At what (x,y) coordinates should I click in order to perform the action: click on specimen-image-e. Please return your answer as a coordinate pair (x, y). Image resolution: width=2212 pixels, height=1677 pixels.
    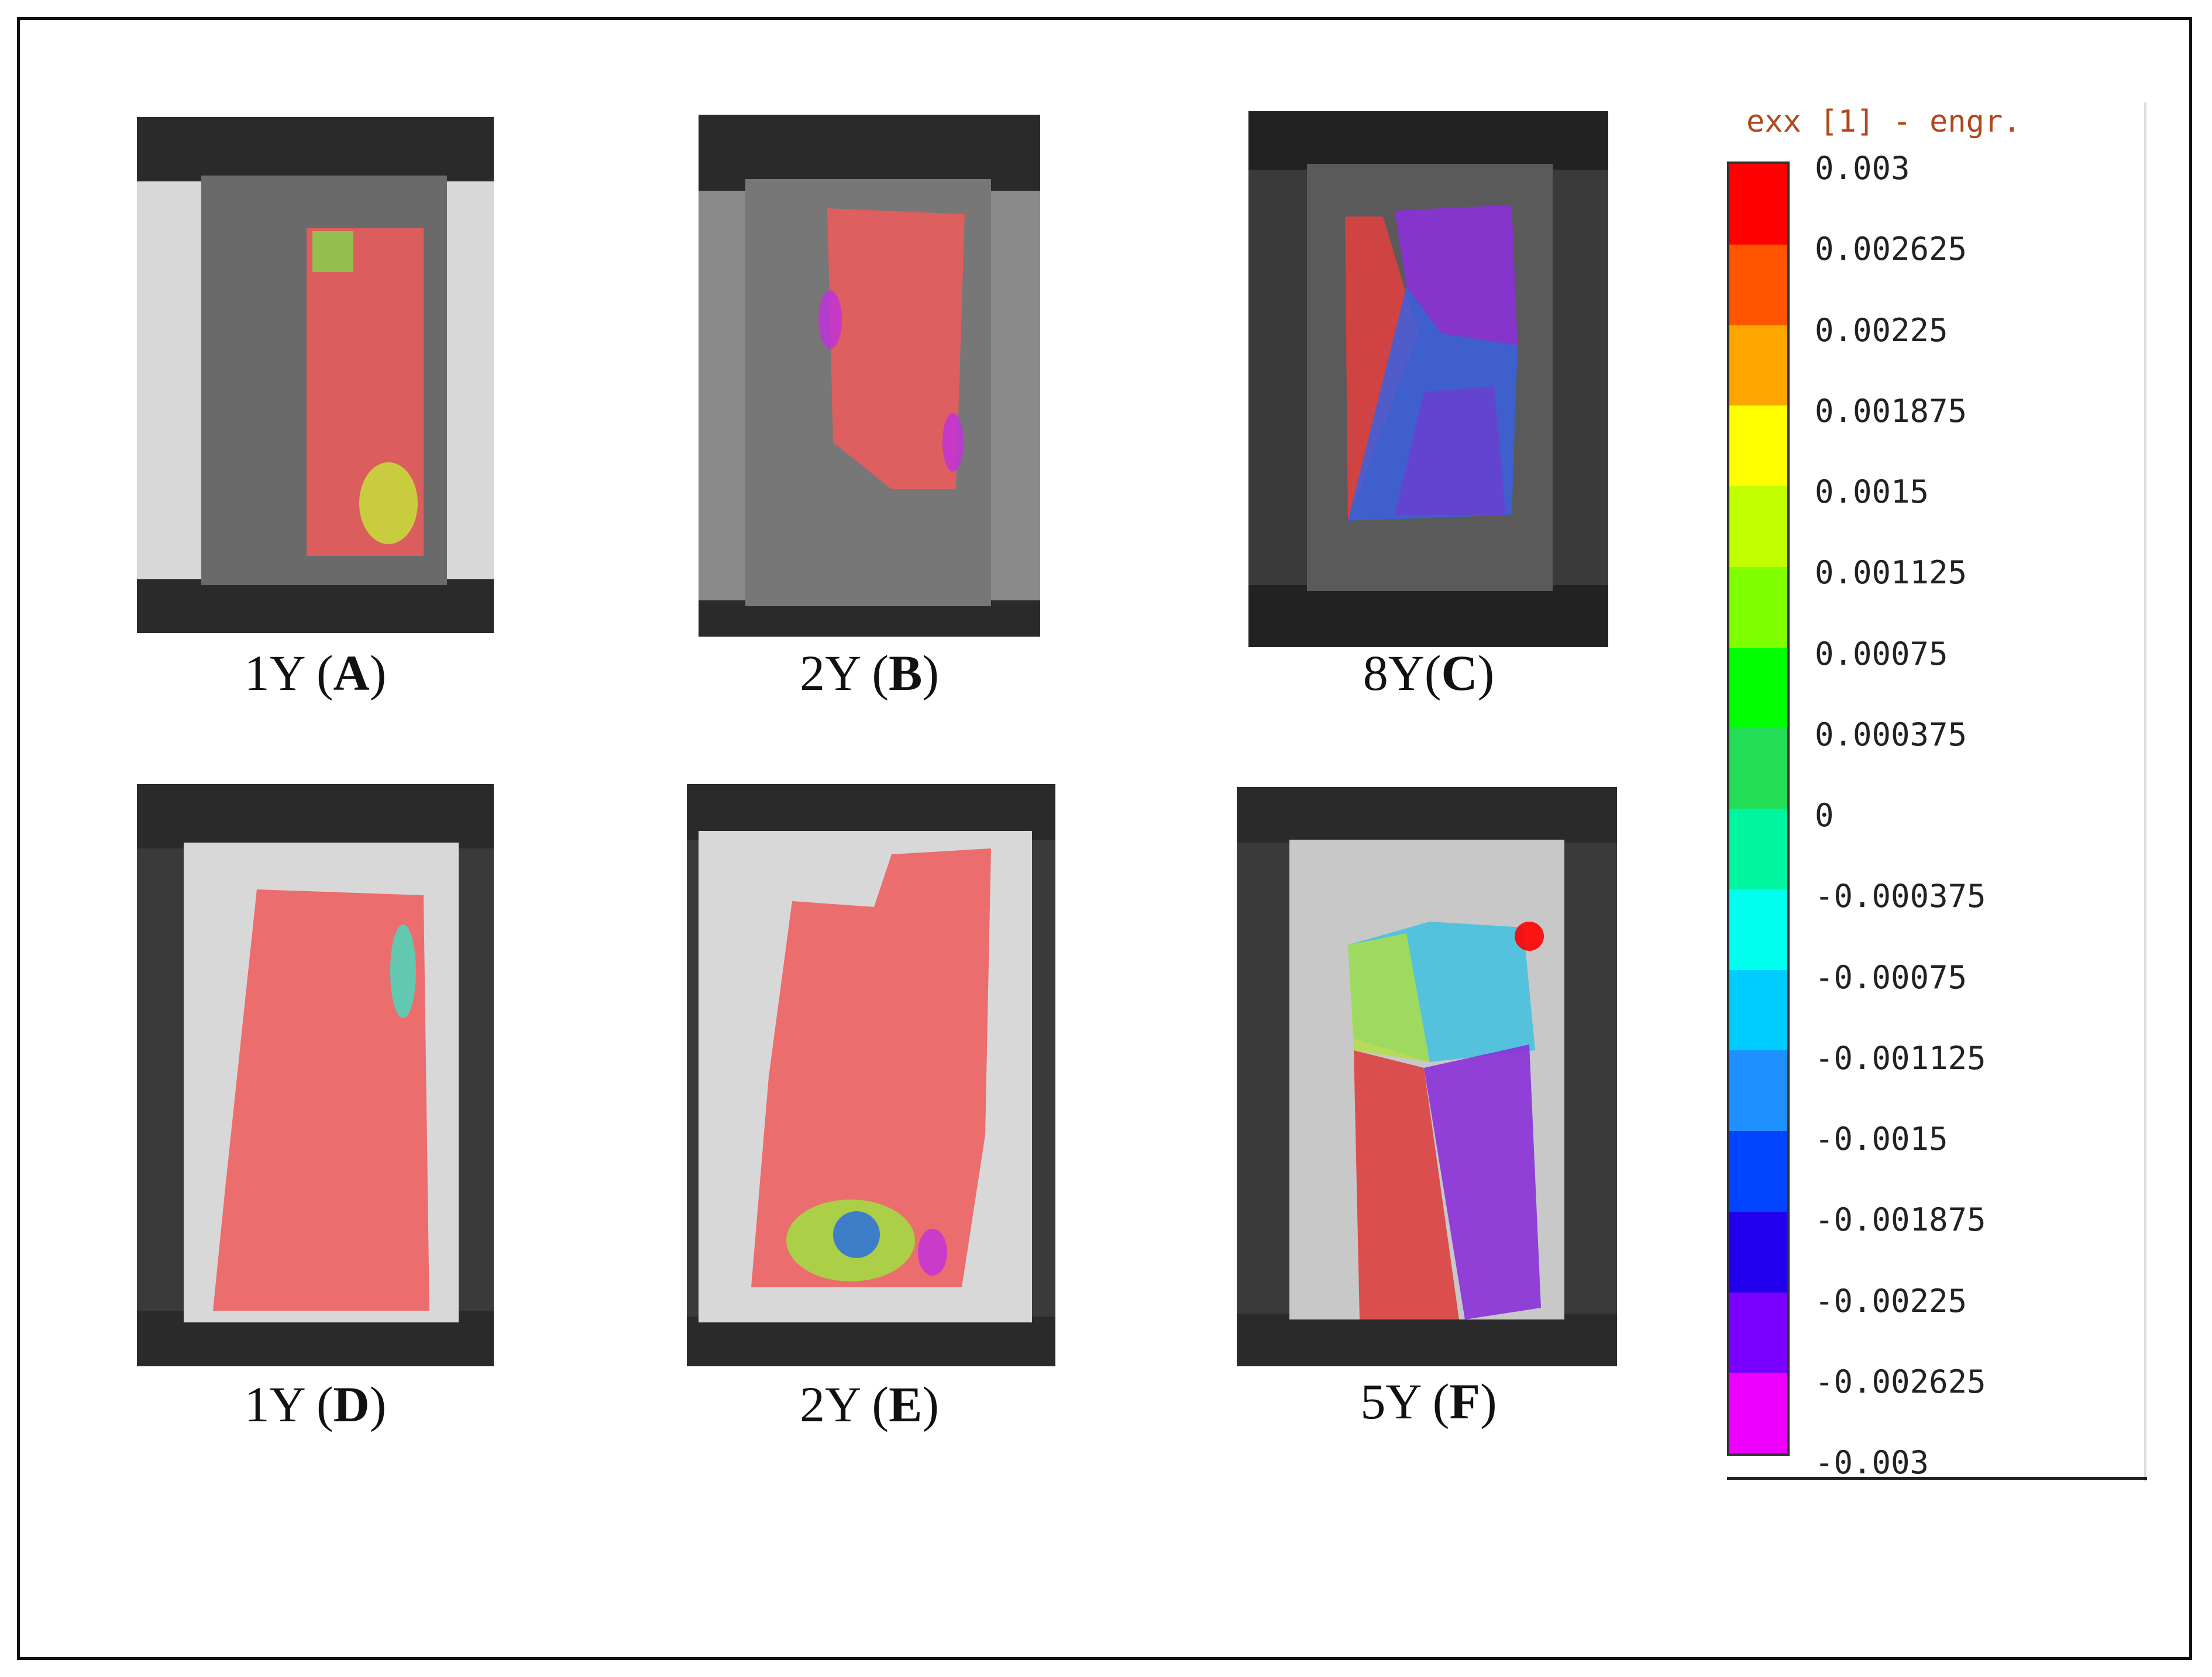
    Looking at the image, I should click on (871, 1075).